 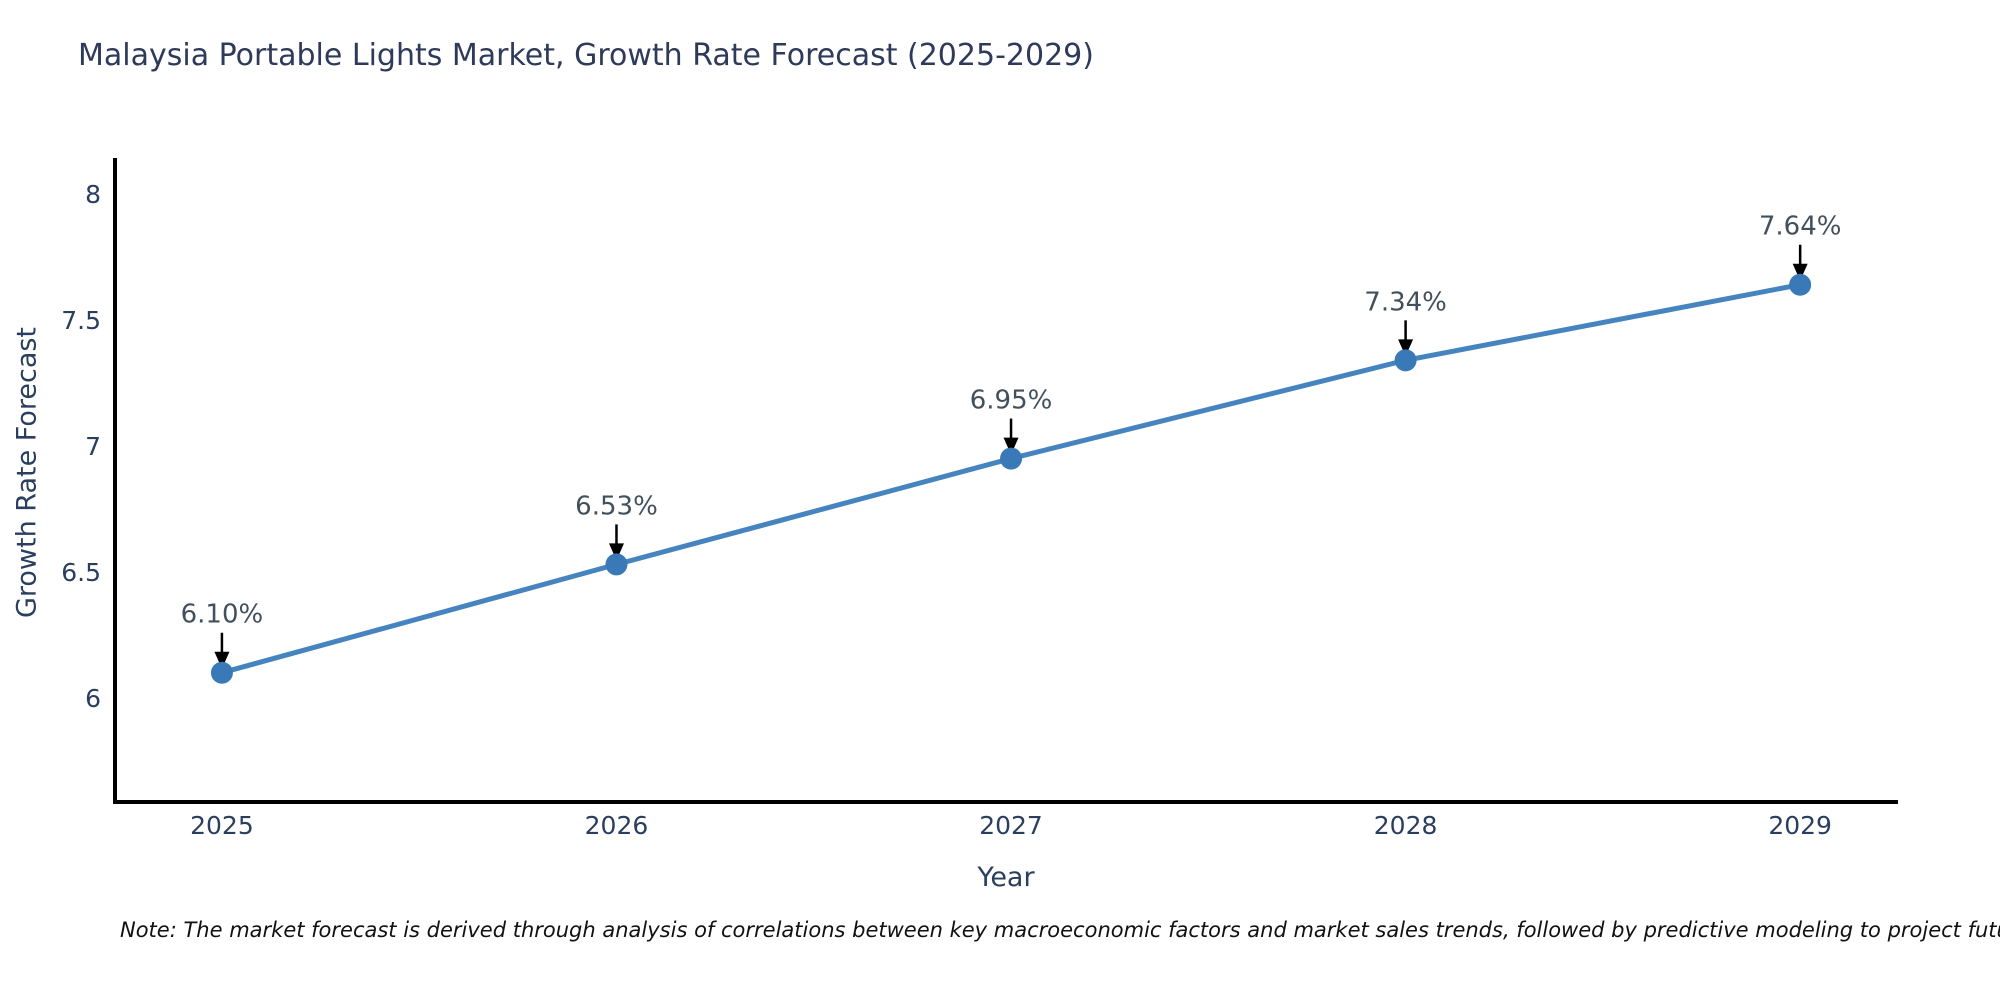 What do you see at coordinates (1800, 825) in the screenshot?
I see `x-tick-label: 2029` at bounding box center [1800, 825].